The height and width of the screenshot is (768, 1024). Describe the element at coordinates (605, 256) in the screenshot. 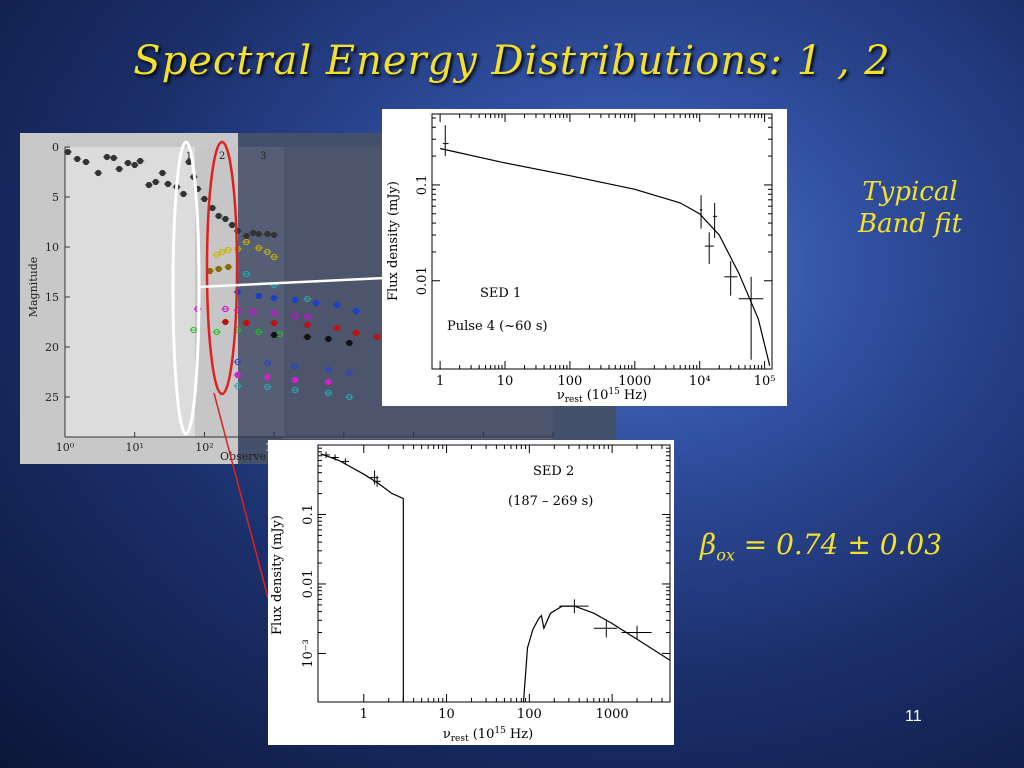

I see `sed1-model-line` at that location.